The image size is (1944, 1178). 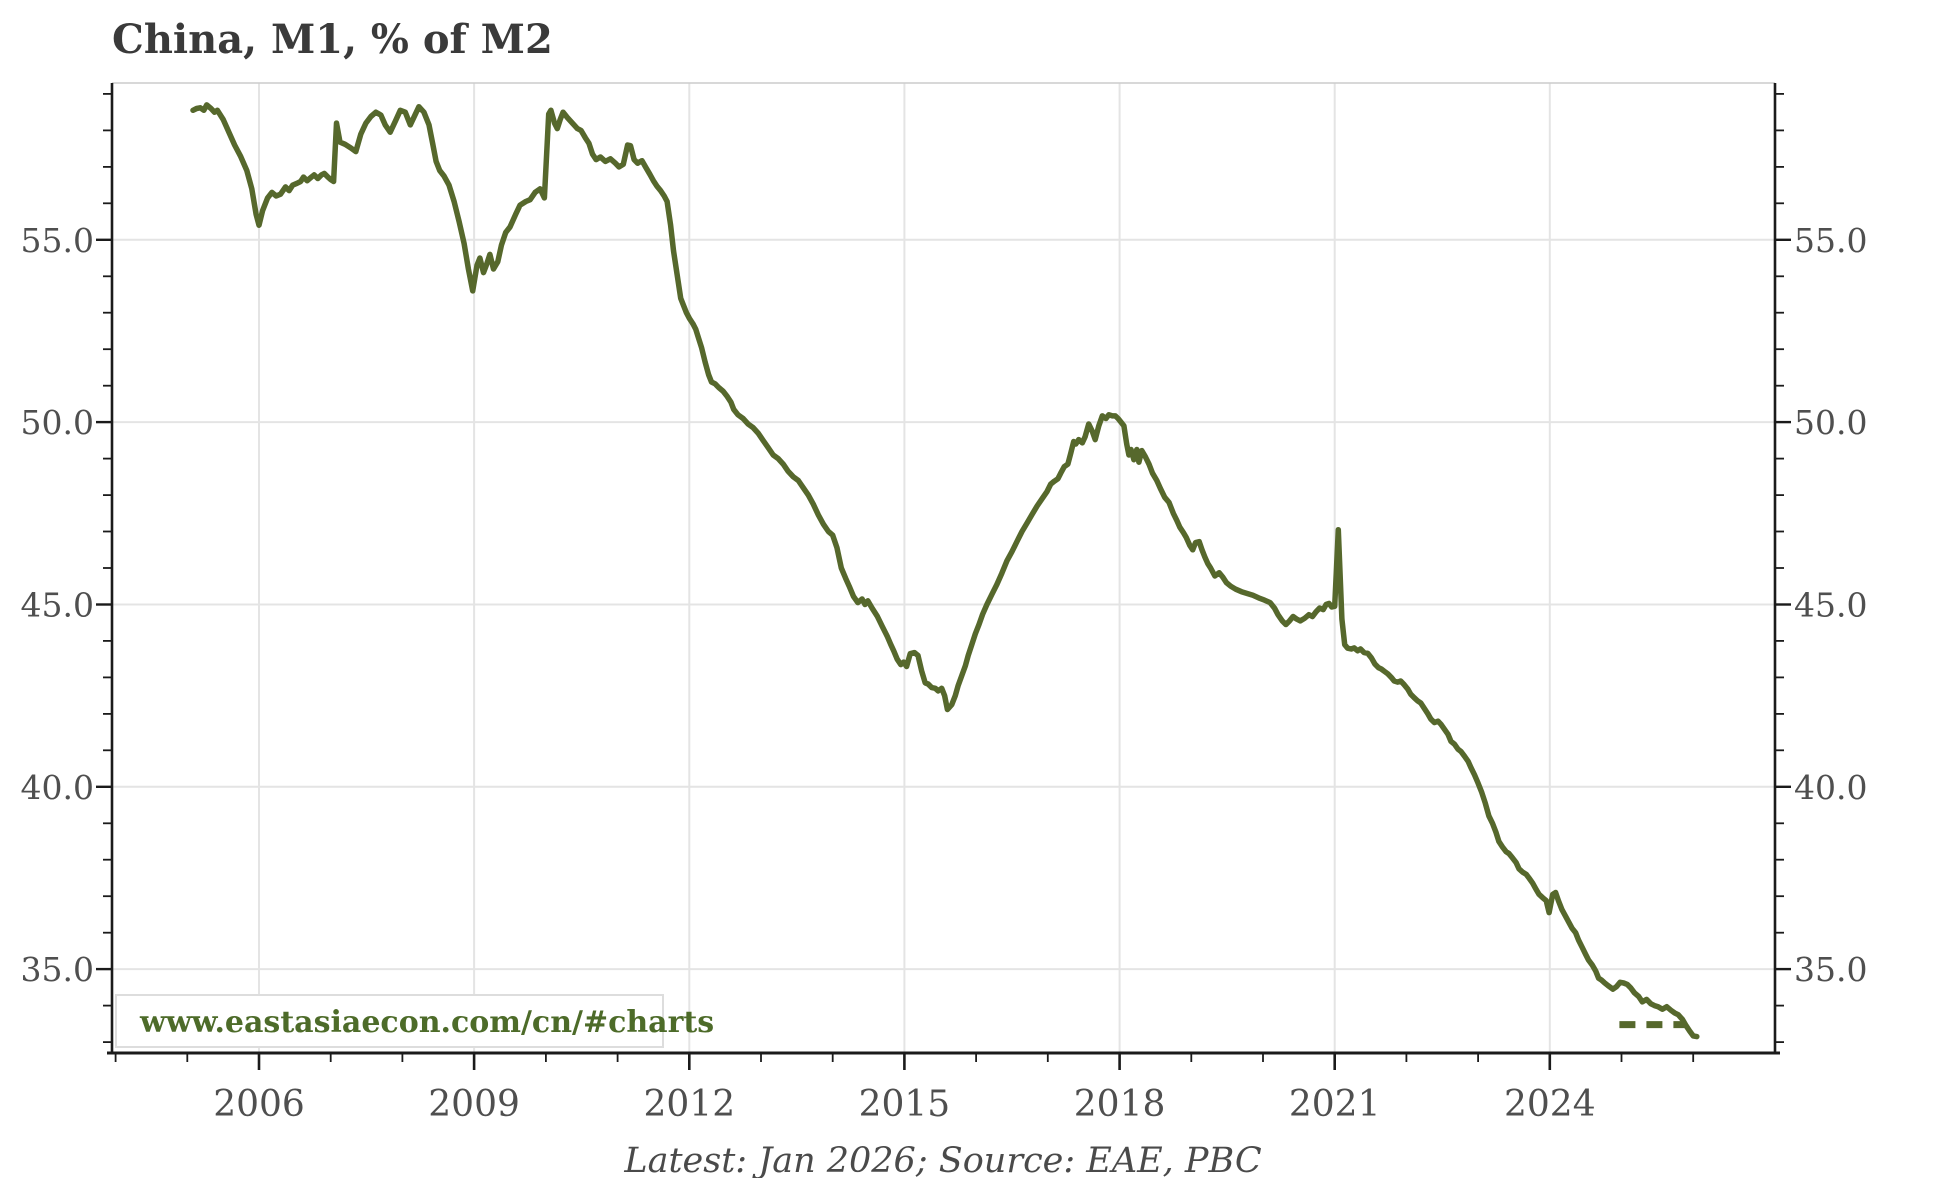 I want to click on y-tick-label-left: 55.0, so click(x=57, y=240).